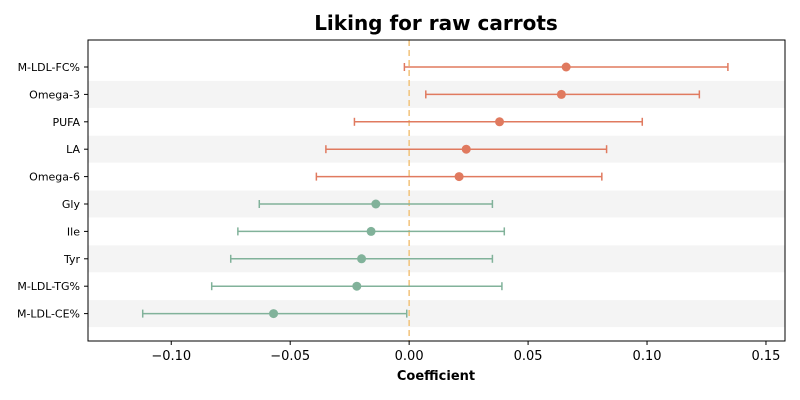 The height and width of the screenshot is (400, 800). What do you see at coordinates (66, 122) in the screenshot?
I see `y-tick-label: PUFA` at bounding box center [66, 122].